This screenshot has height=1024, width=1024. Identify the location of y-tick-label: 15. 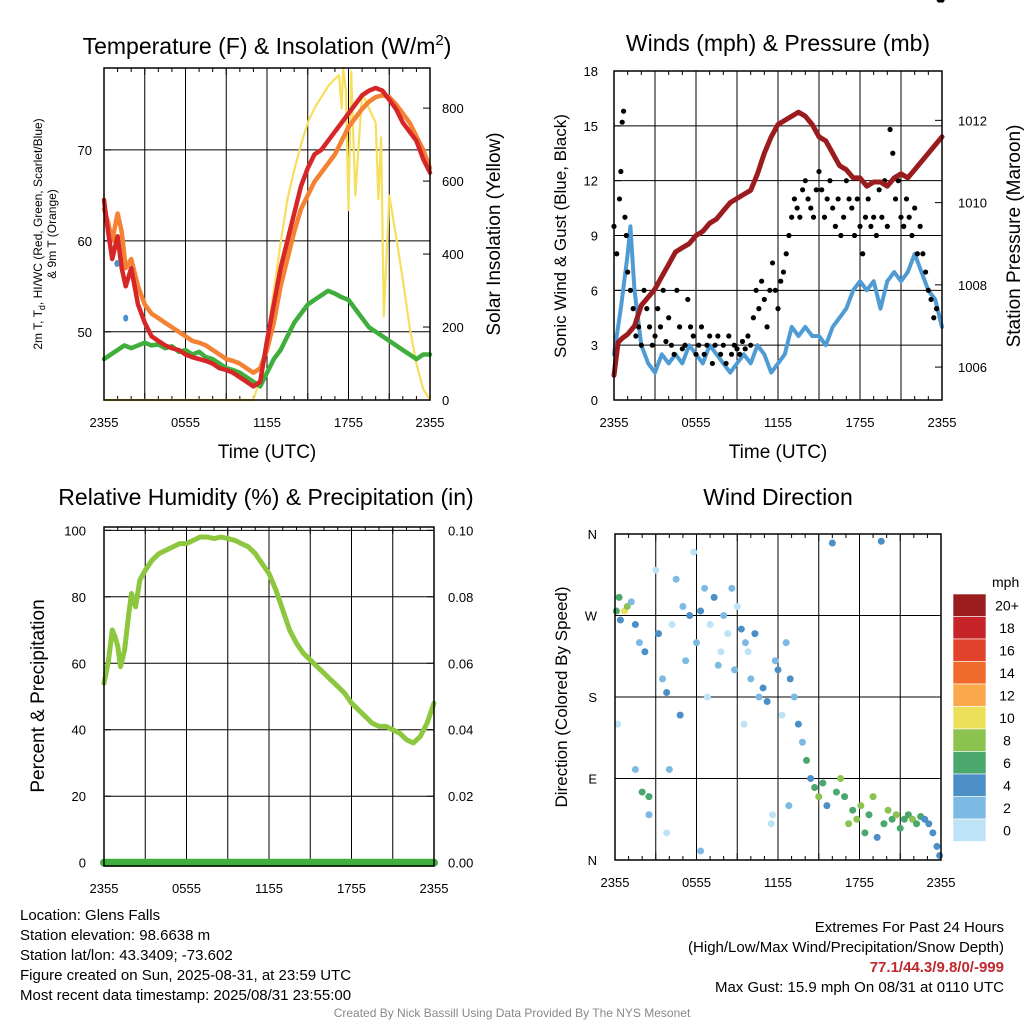
(591, 126).